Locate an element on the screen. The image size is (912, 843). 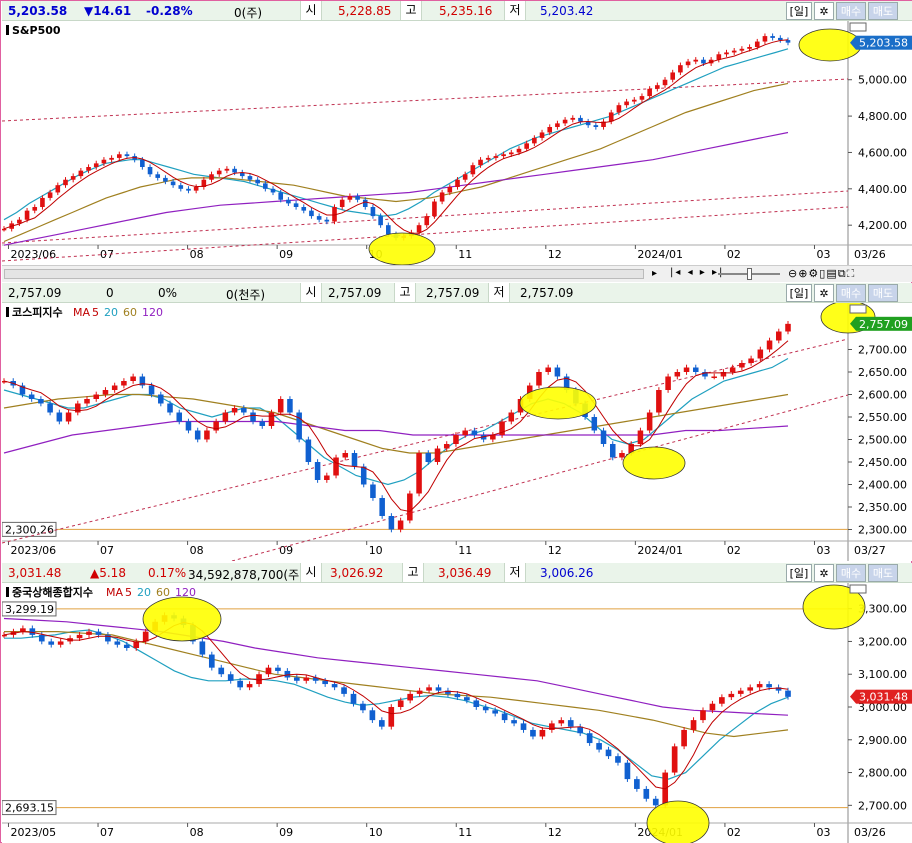
last-price-label: 5,203.58 is located at coordinates (883, 43).